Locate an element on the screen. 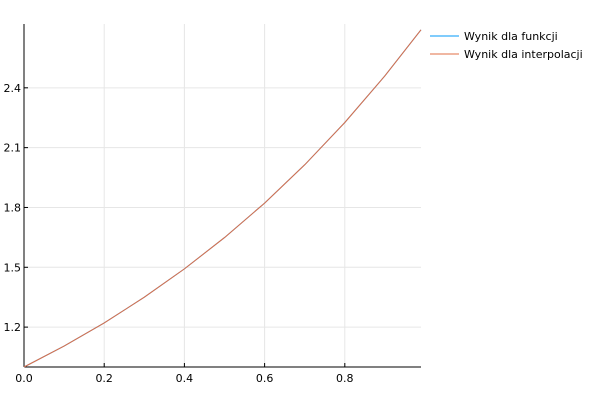 Image resolution: width=601 pixels, height=403 pixels. y-tick-label: 2.1 is located at coordinates (13, 148).